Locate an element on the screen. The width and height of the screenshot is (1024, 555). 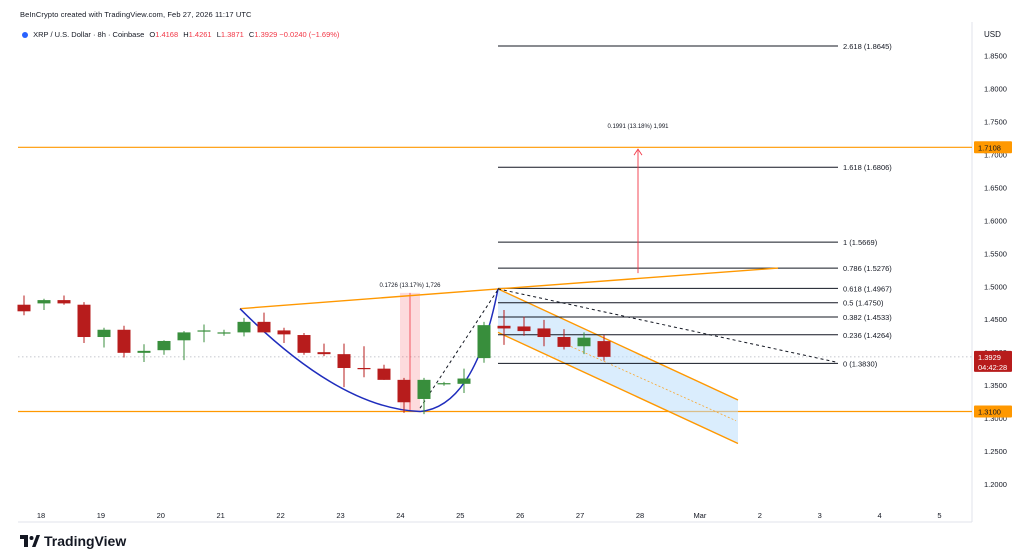
open-value: 1.4168 is located at coordinates (167, 34).